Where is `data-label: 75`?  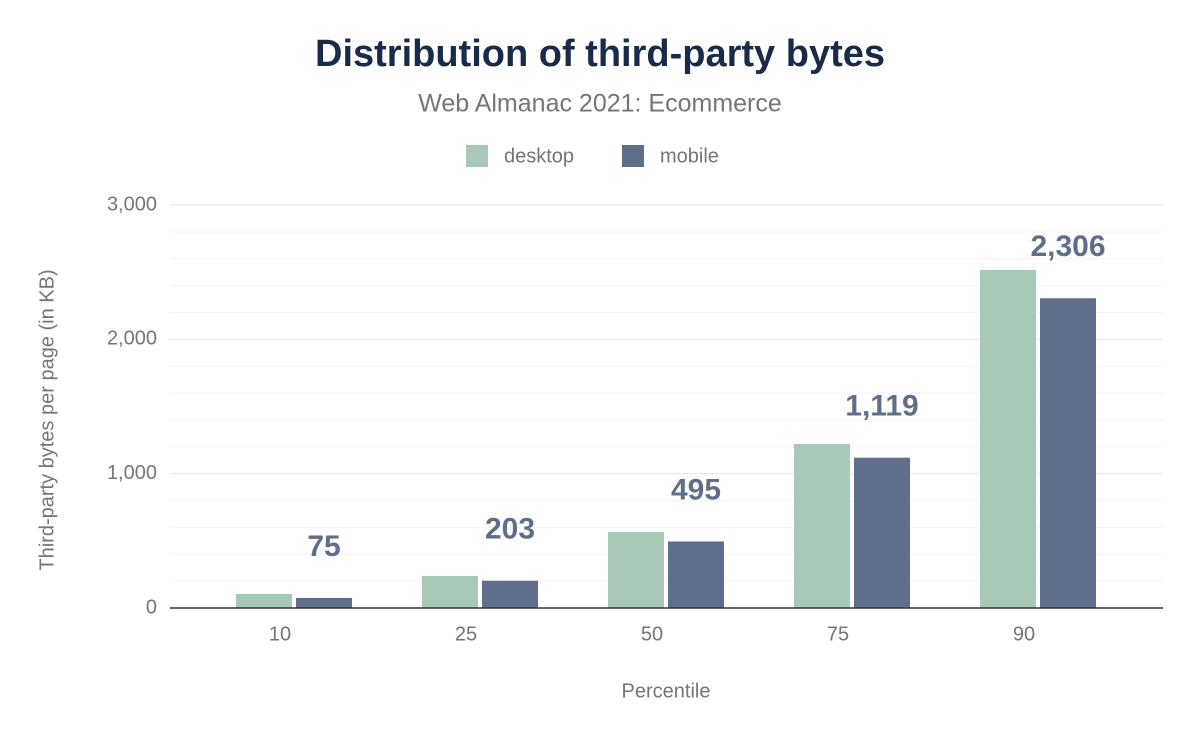 data-label: 75 is located at coordinates (323, 546).